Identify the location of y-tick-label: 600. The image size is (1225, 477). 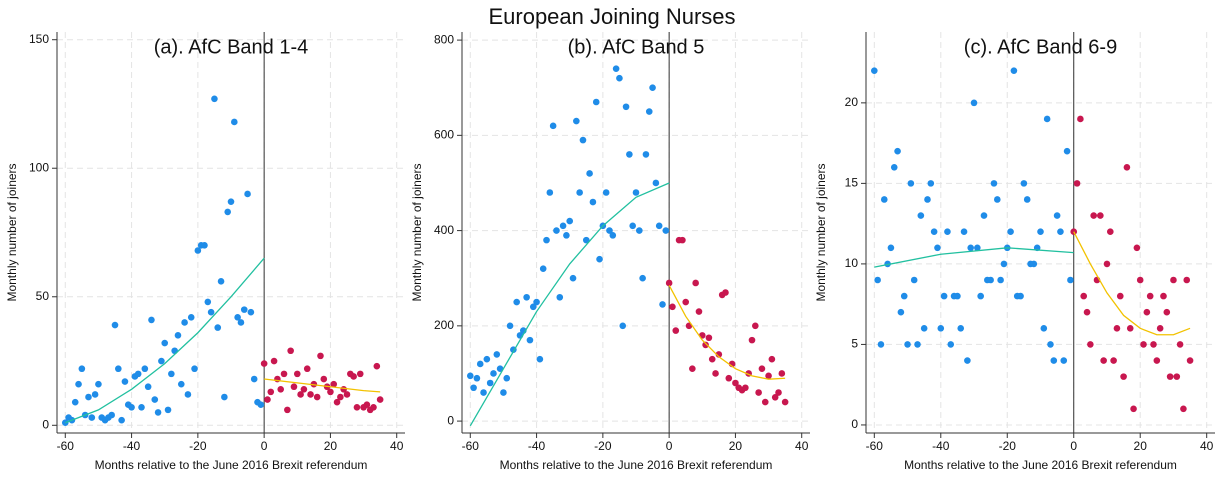
(444, 135).